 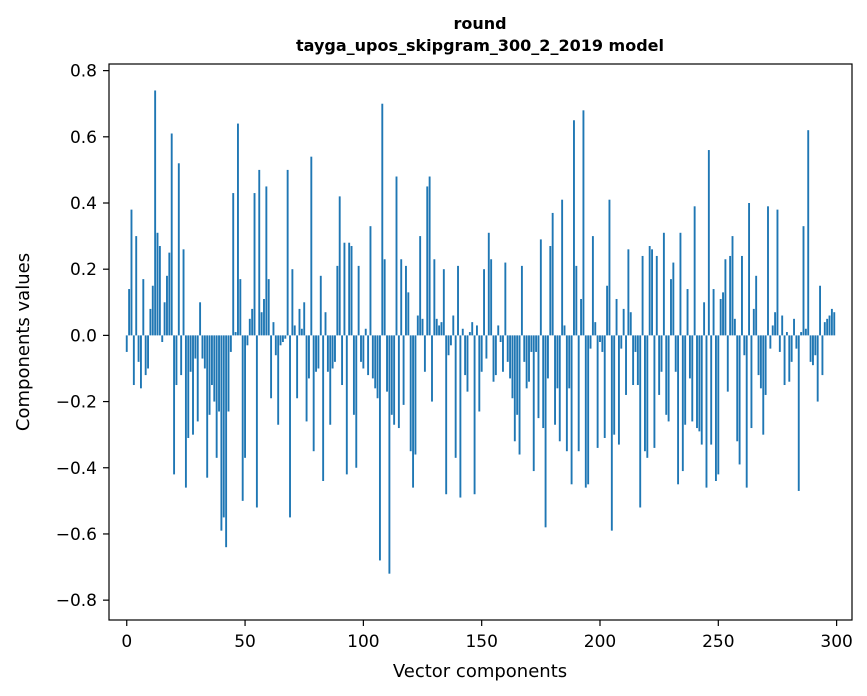 What do you see at coordinates (83, 72) in the screenshot?
I see `y-tick-label: 0.8` at bounding box center [83, 72].